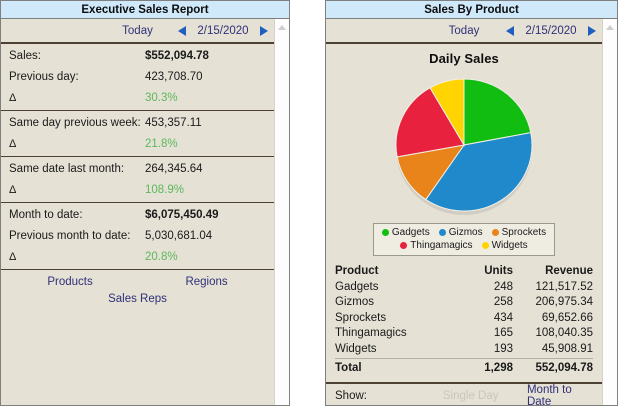 This screenshot has height=408, width=620. I want to click on sales-reps-link: Sales Reps, so click(137, 299).